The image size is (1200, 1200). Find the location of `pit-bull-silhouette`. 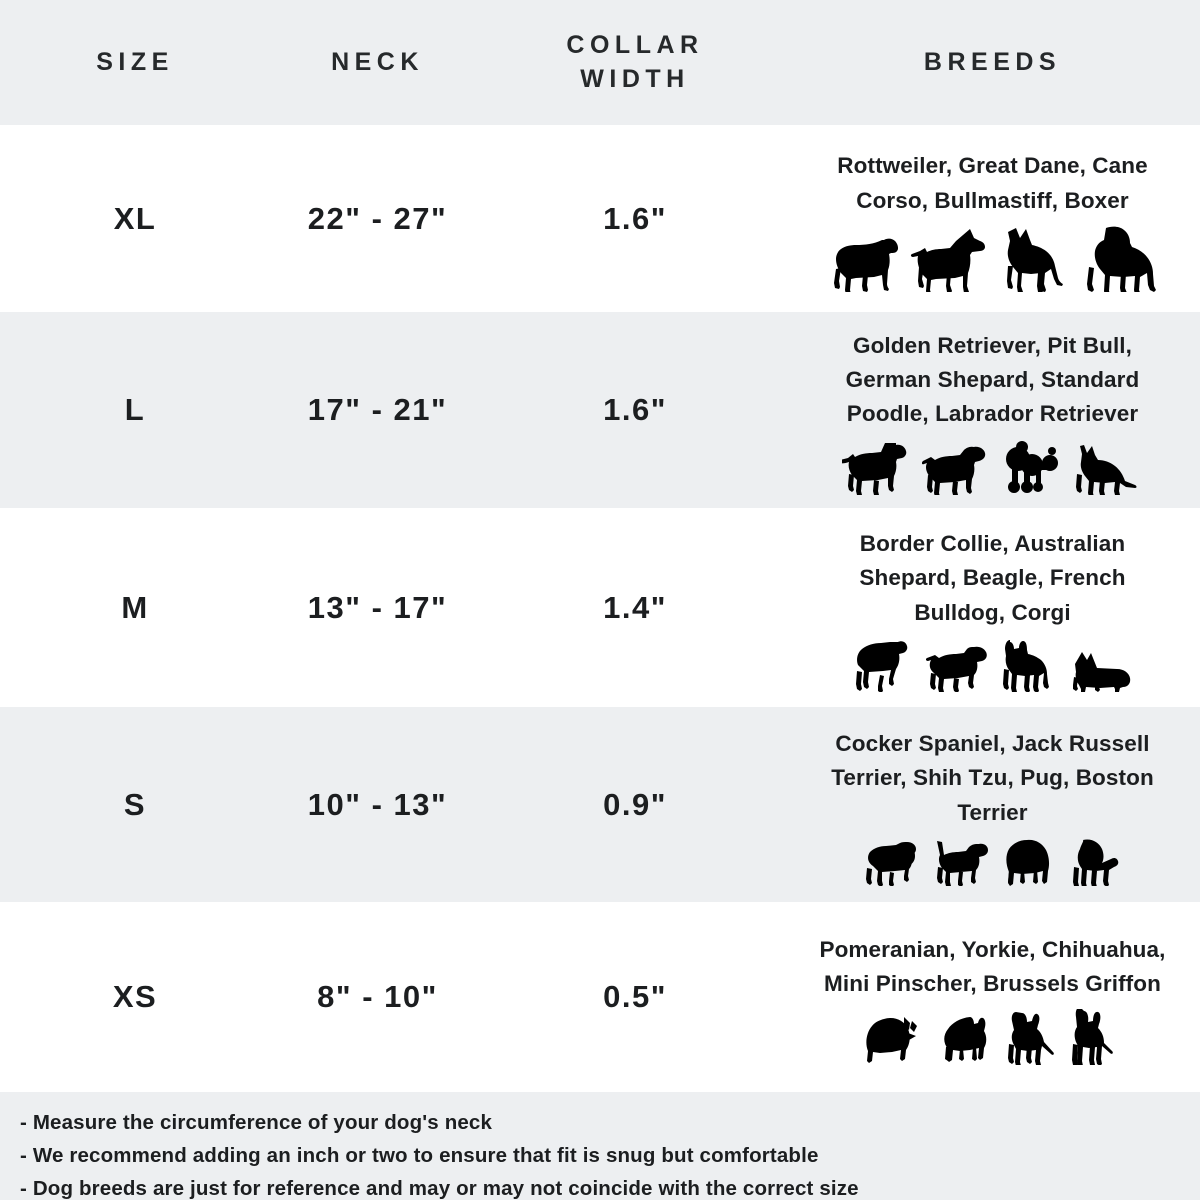

pit-bull-silhouette is located at coordinates (953, 471).